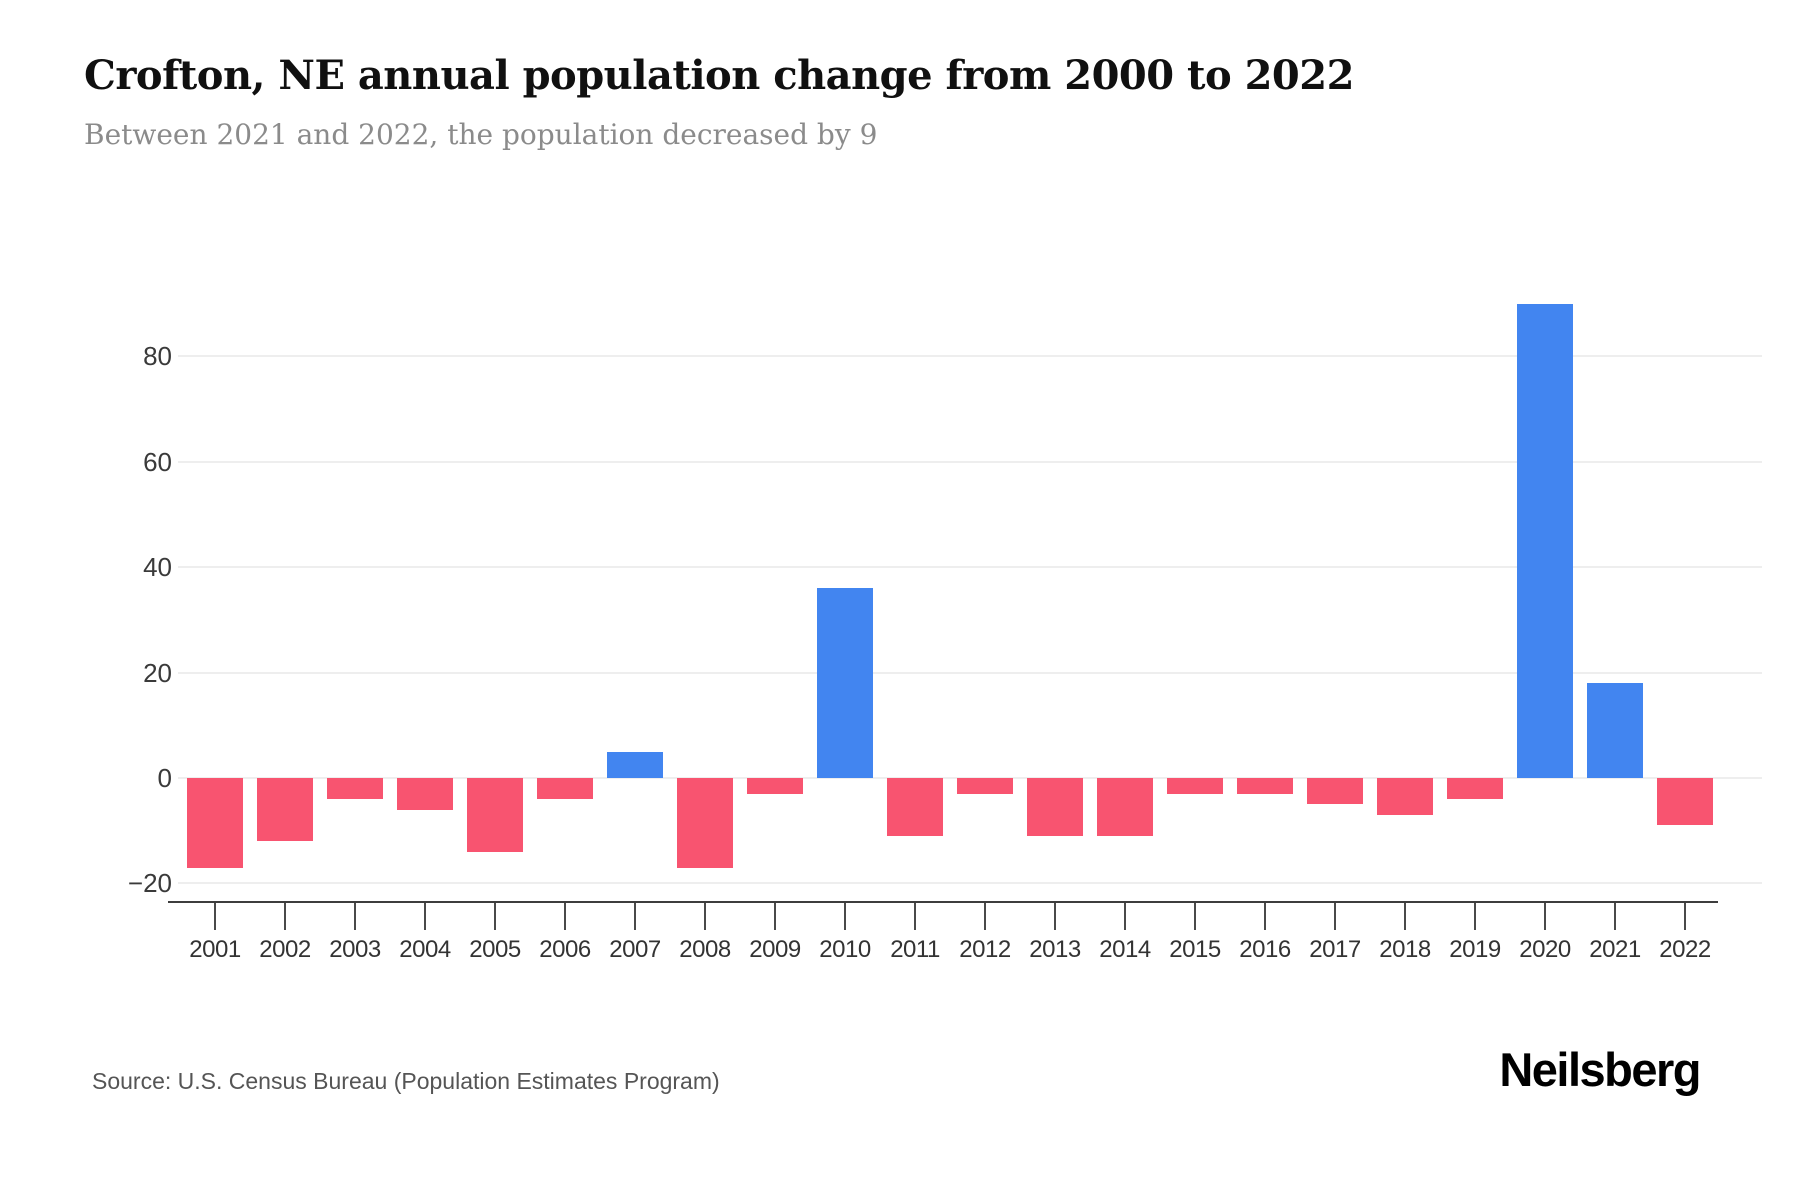  Describe the element at coordinates (215, 949) in the screenshot. I see `x-axis-label-2001: 2001` at that location.